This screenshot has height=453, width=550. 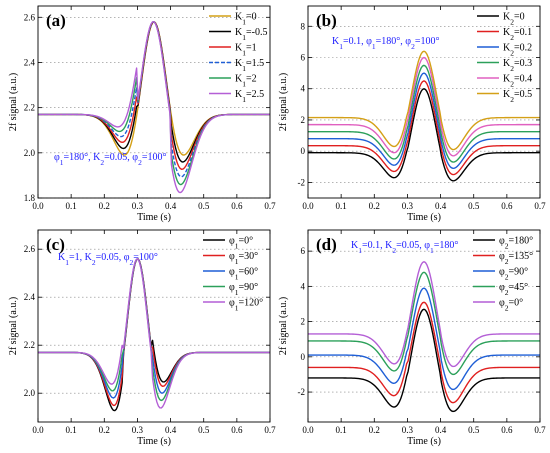 What do you see at coordinates (30, 198) in the screenshot?
I see `y-tick-label: 1.8` at bounding box center [30, 198].